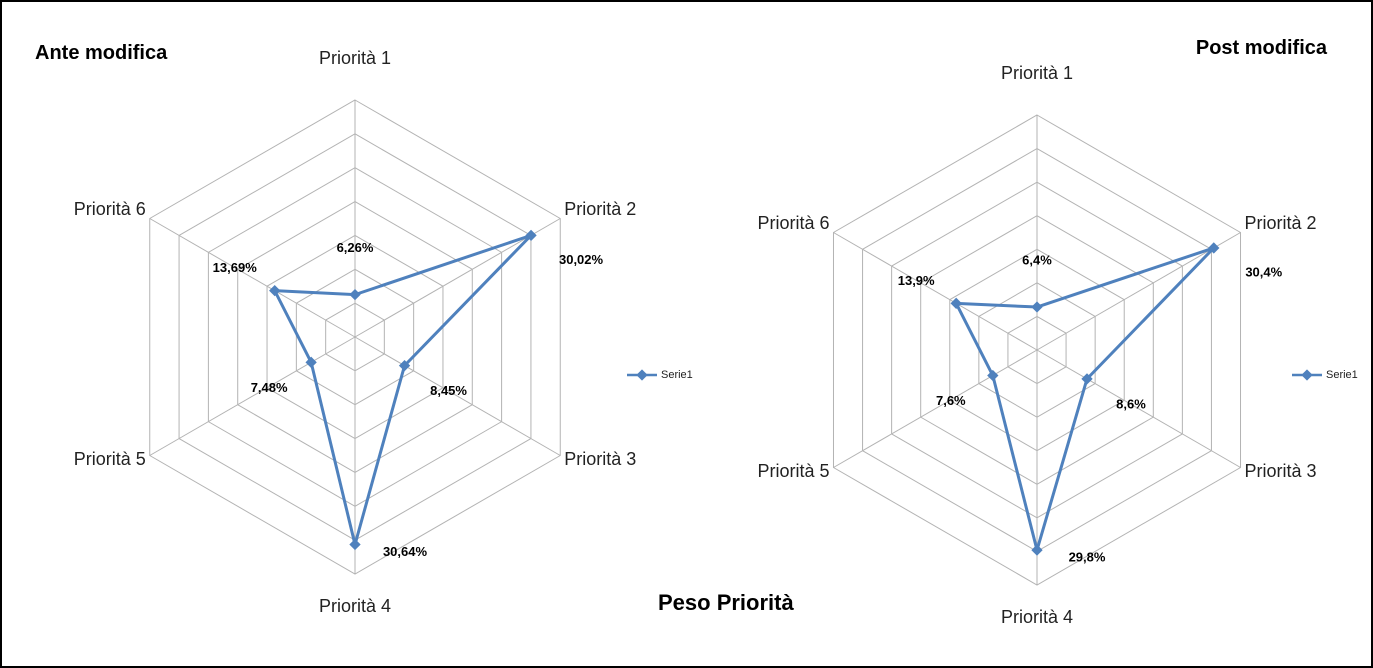 This screenshot has height=668, width=1373. Describe the element at coordinates (1263, 271) in the screenshot. I see `data-label: 30,4%` at that location.